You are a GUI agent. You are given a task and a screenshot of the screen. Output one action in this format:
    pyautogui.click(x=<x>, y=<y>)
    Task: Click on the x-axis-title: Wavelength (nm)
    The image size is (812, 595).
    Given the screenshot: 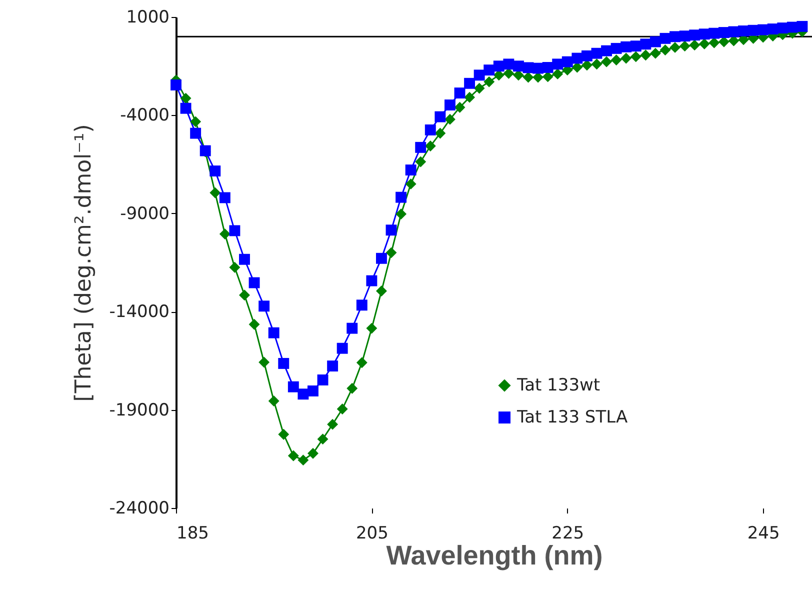 What is the action you would take?
    pyautogui.click(x=494, y=555)
    